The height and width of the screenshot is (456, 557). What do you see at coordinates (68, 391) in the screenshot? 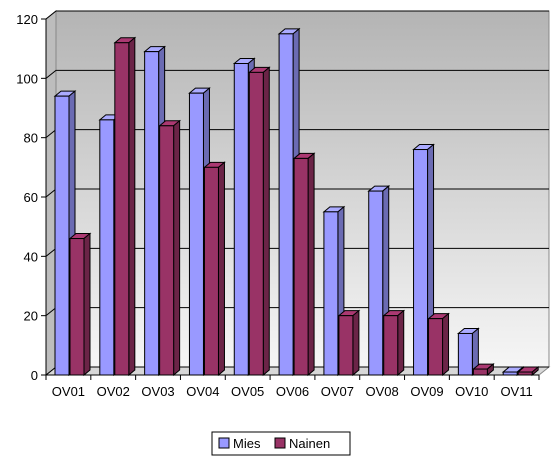
I see `x-tick-label: OV01` at bounding box center [68, 391].